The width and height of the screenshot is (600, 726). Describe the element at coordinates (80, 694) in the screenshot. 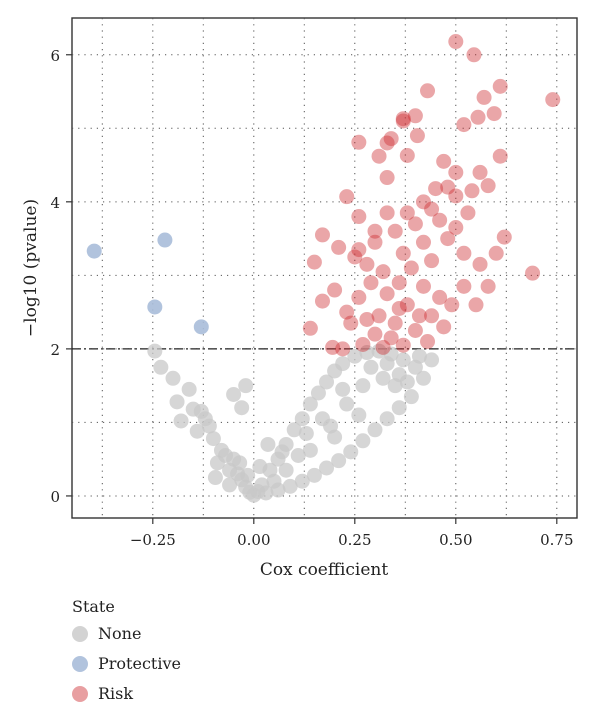

I see `legend-swatch-risk` at that location.